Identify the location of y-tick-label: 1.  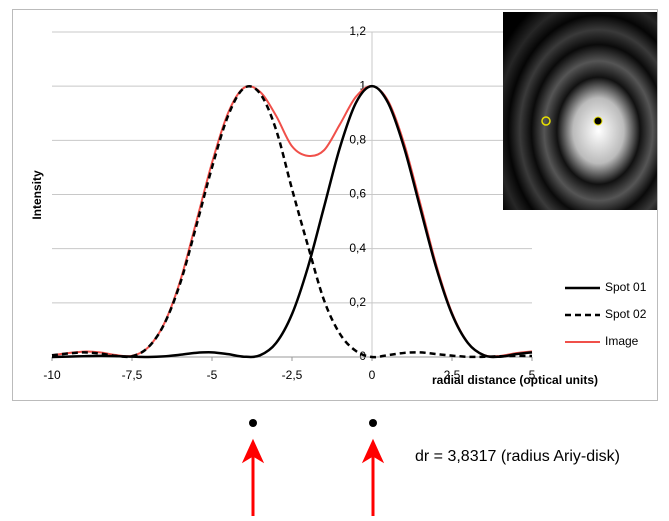
(362, 85).